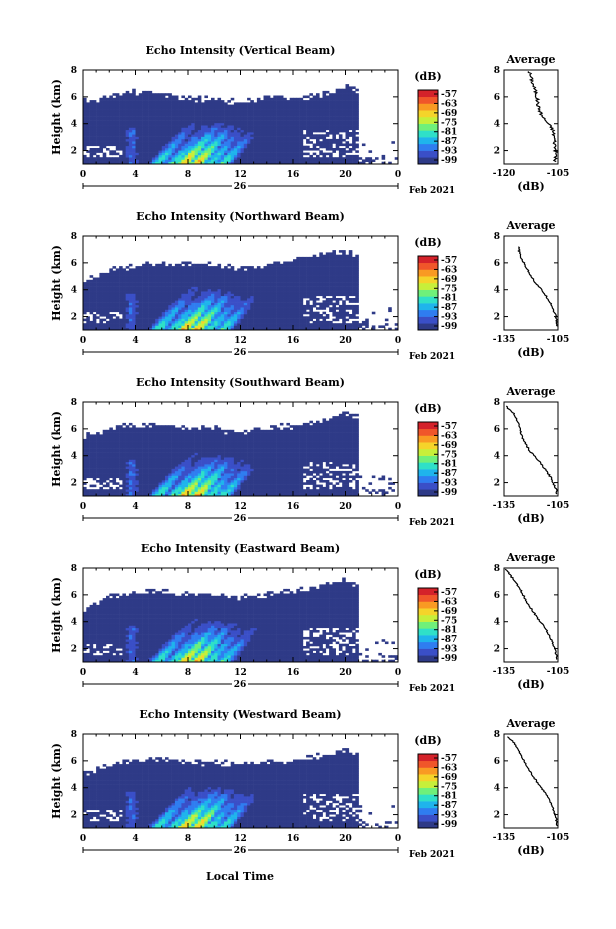 The width and height of the screenshot is (616, 929). I want to click on panel-title: Echo Intensity (Vertical Beam), so click(240, 50).